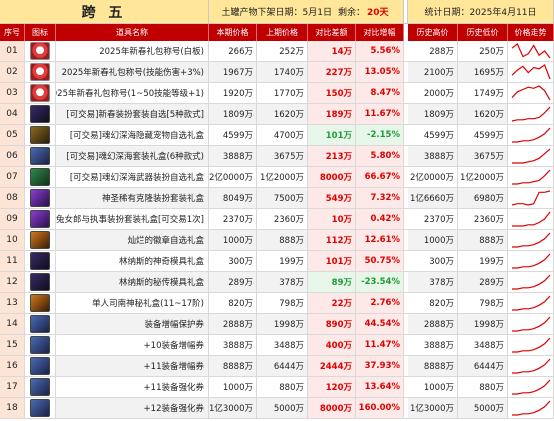  I want to click on previous-price: 888万, so click(282, 240).